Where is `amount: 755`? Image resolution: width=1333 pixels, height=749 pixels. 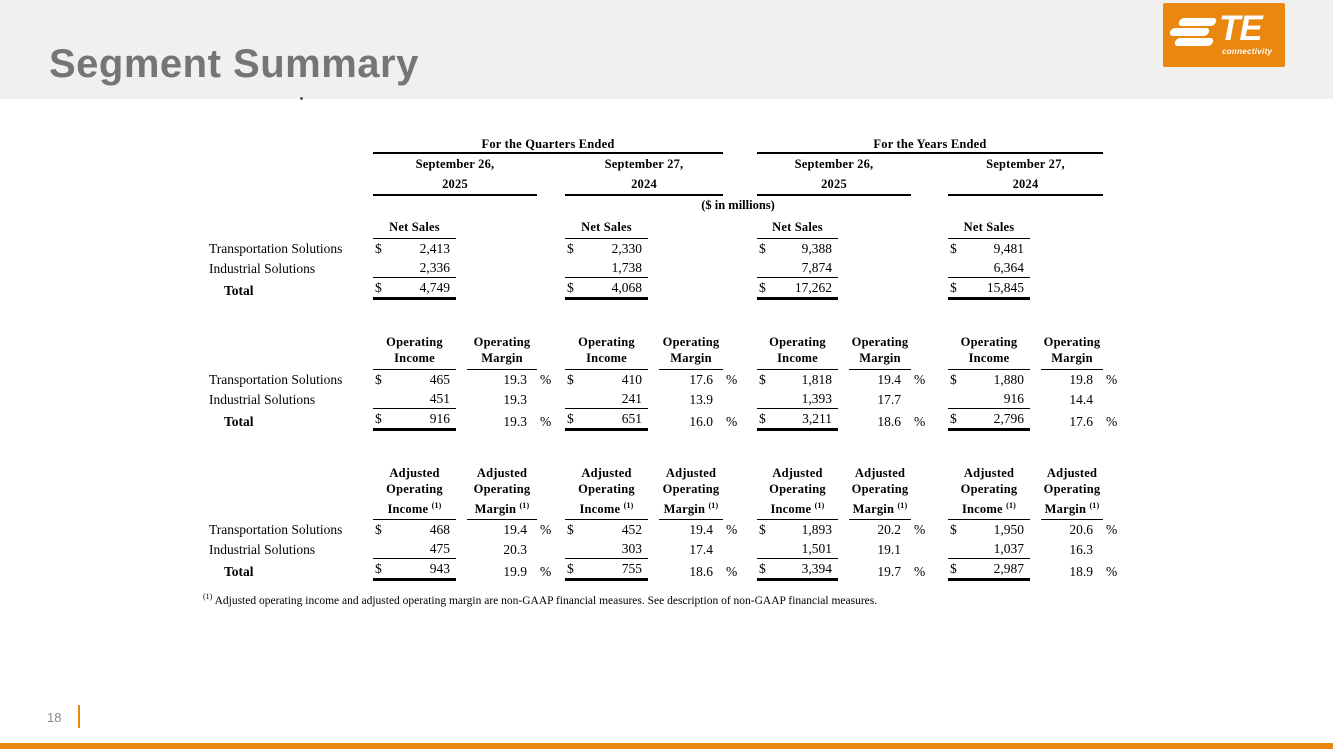
amount: 755 is located at coordinates (631, 569).